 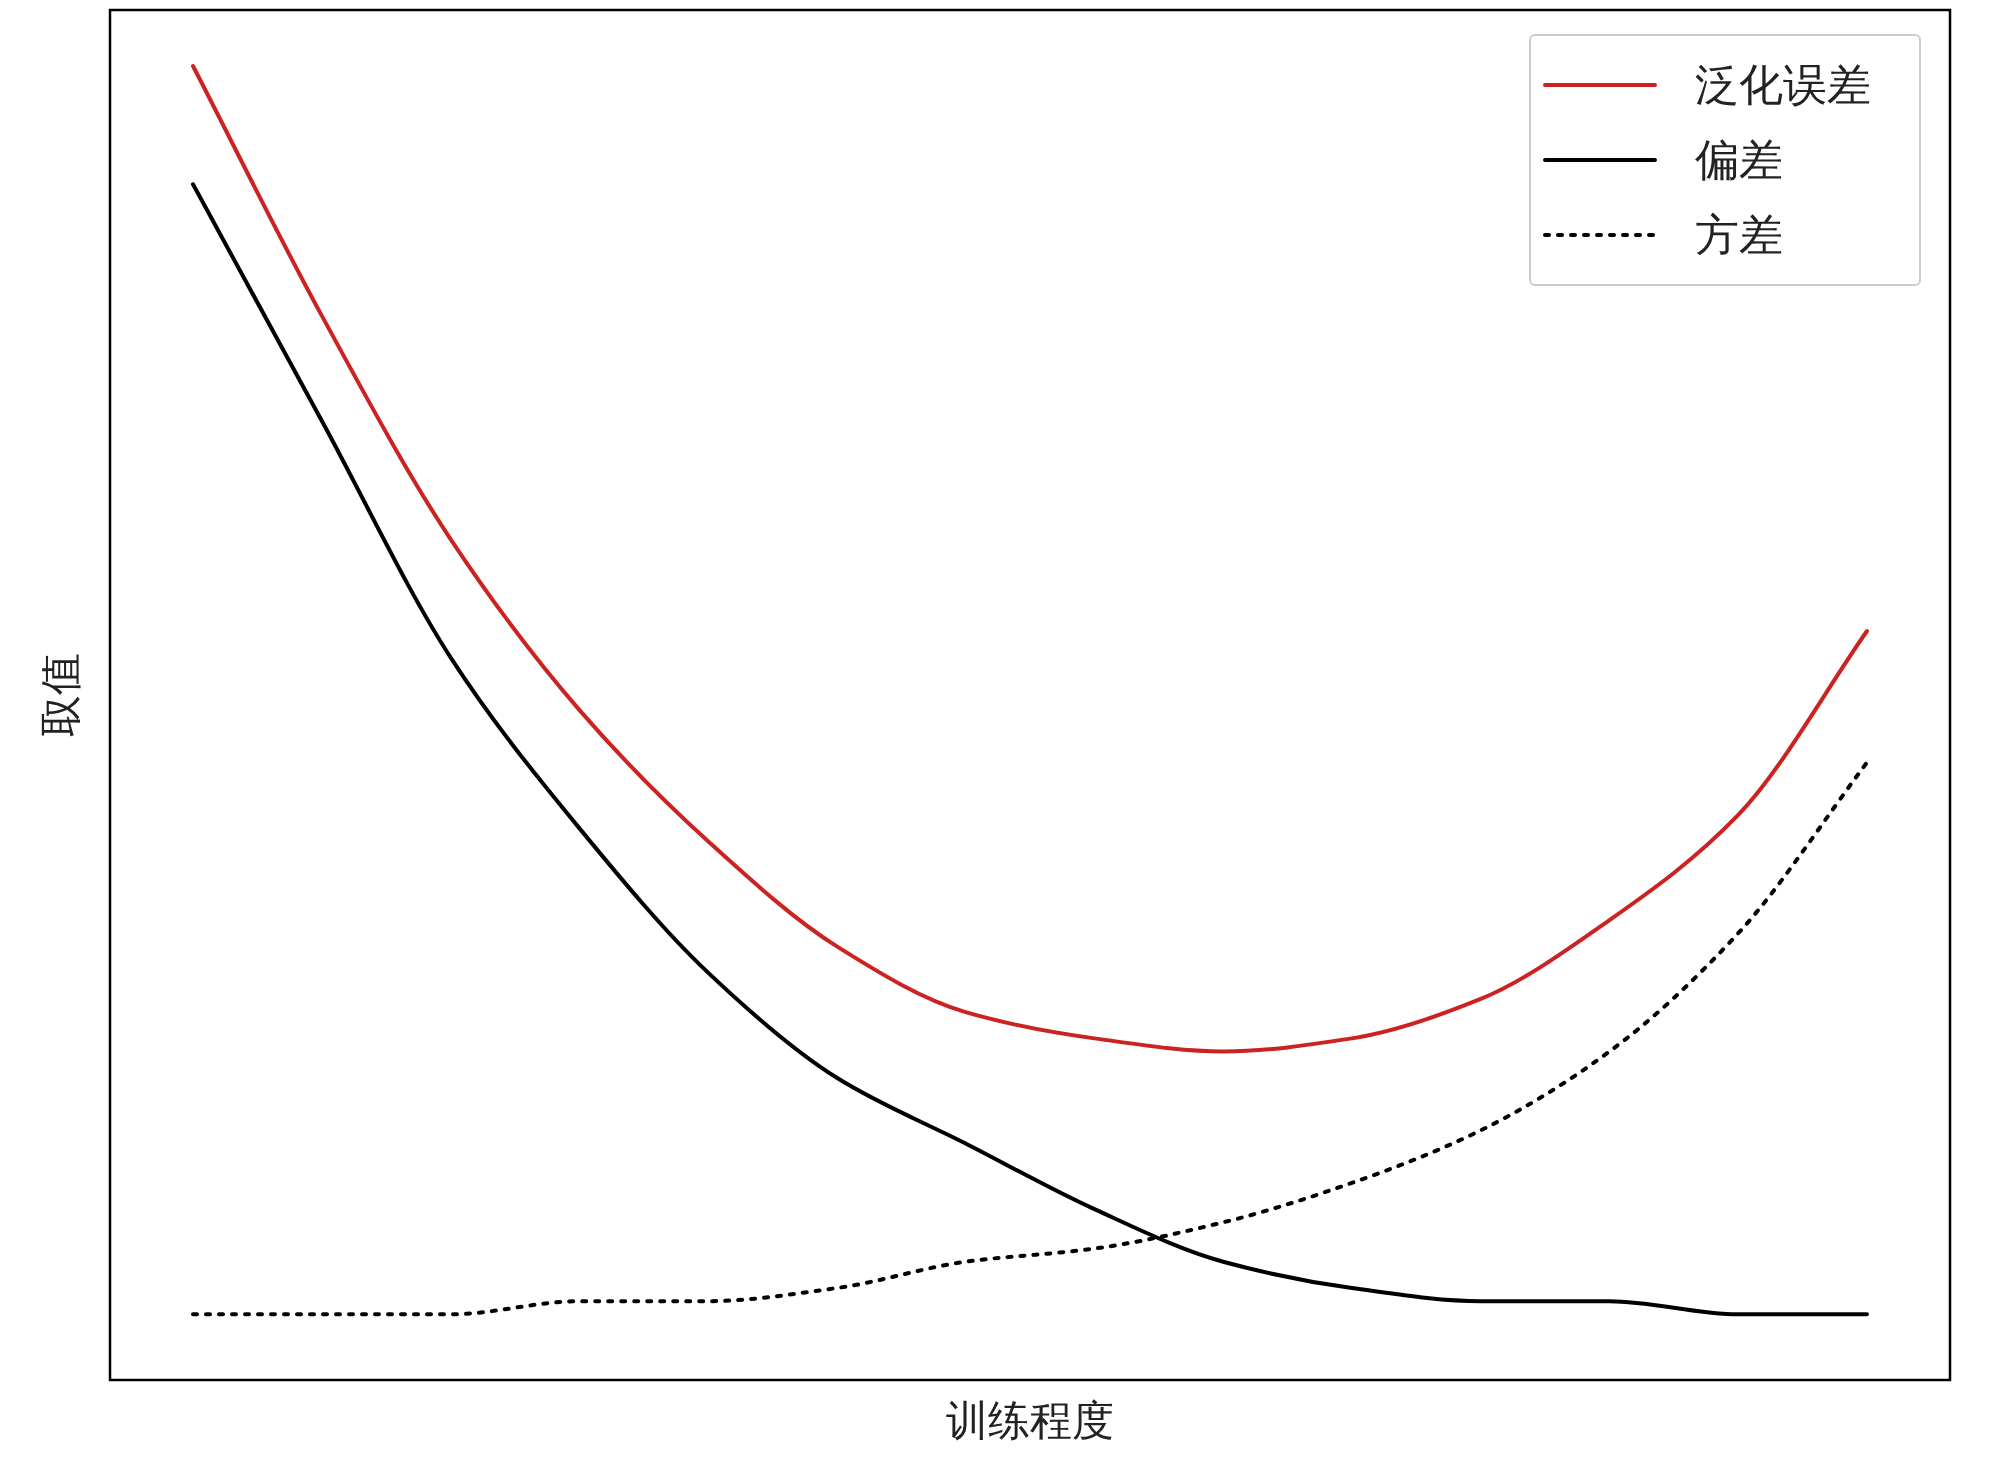 What do you see at coordinates (1783, 84) in the screenshot?
I see `legend-label: 泛化误差` at bounding box center [1783, 84].